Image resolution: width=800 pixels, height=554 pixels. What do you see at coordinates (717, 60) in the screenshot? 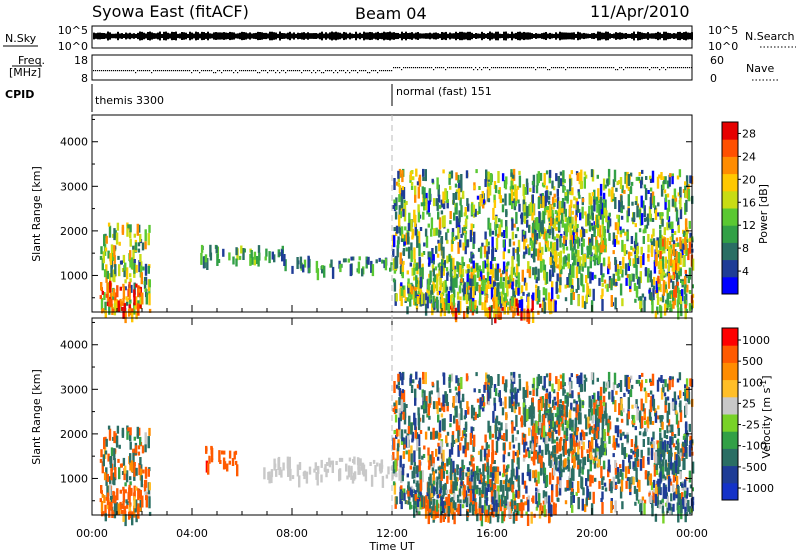
I see `nave-tick-top: 60` at bounding box center [717, 60].